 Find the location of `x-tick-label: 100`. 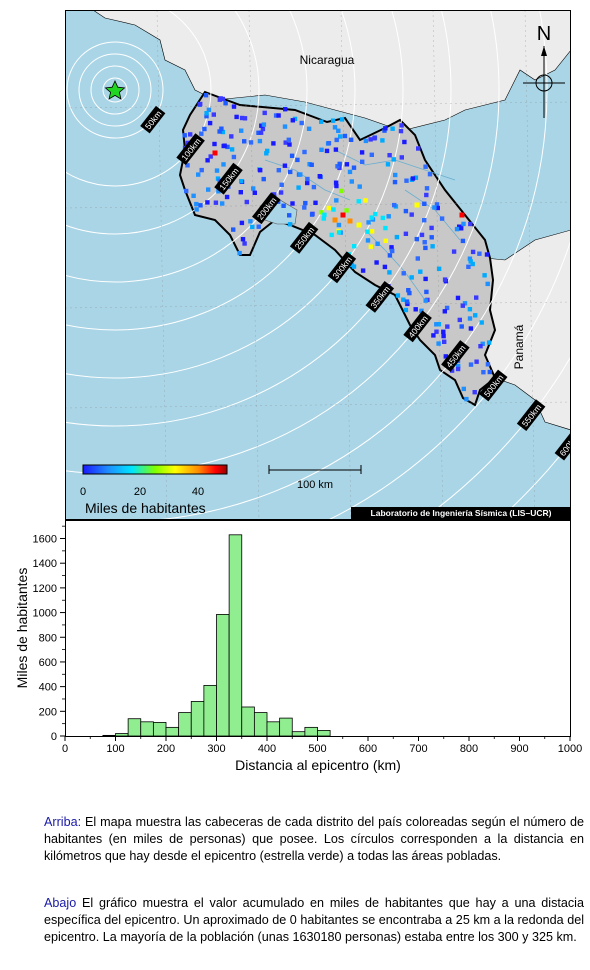

x-tick-label: 100 is located at coordinates (115, 749).